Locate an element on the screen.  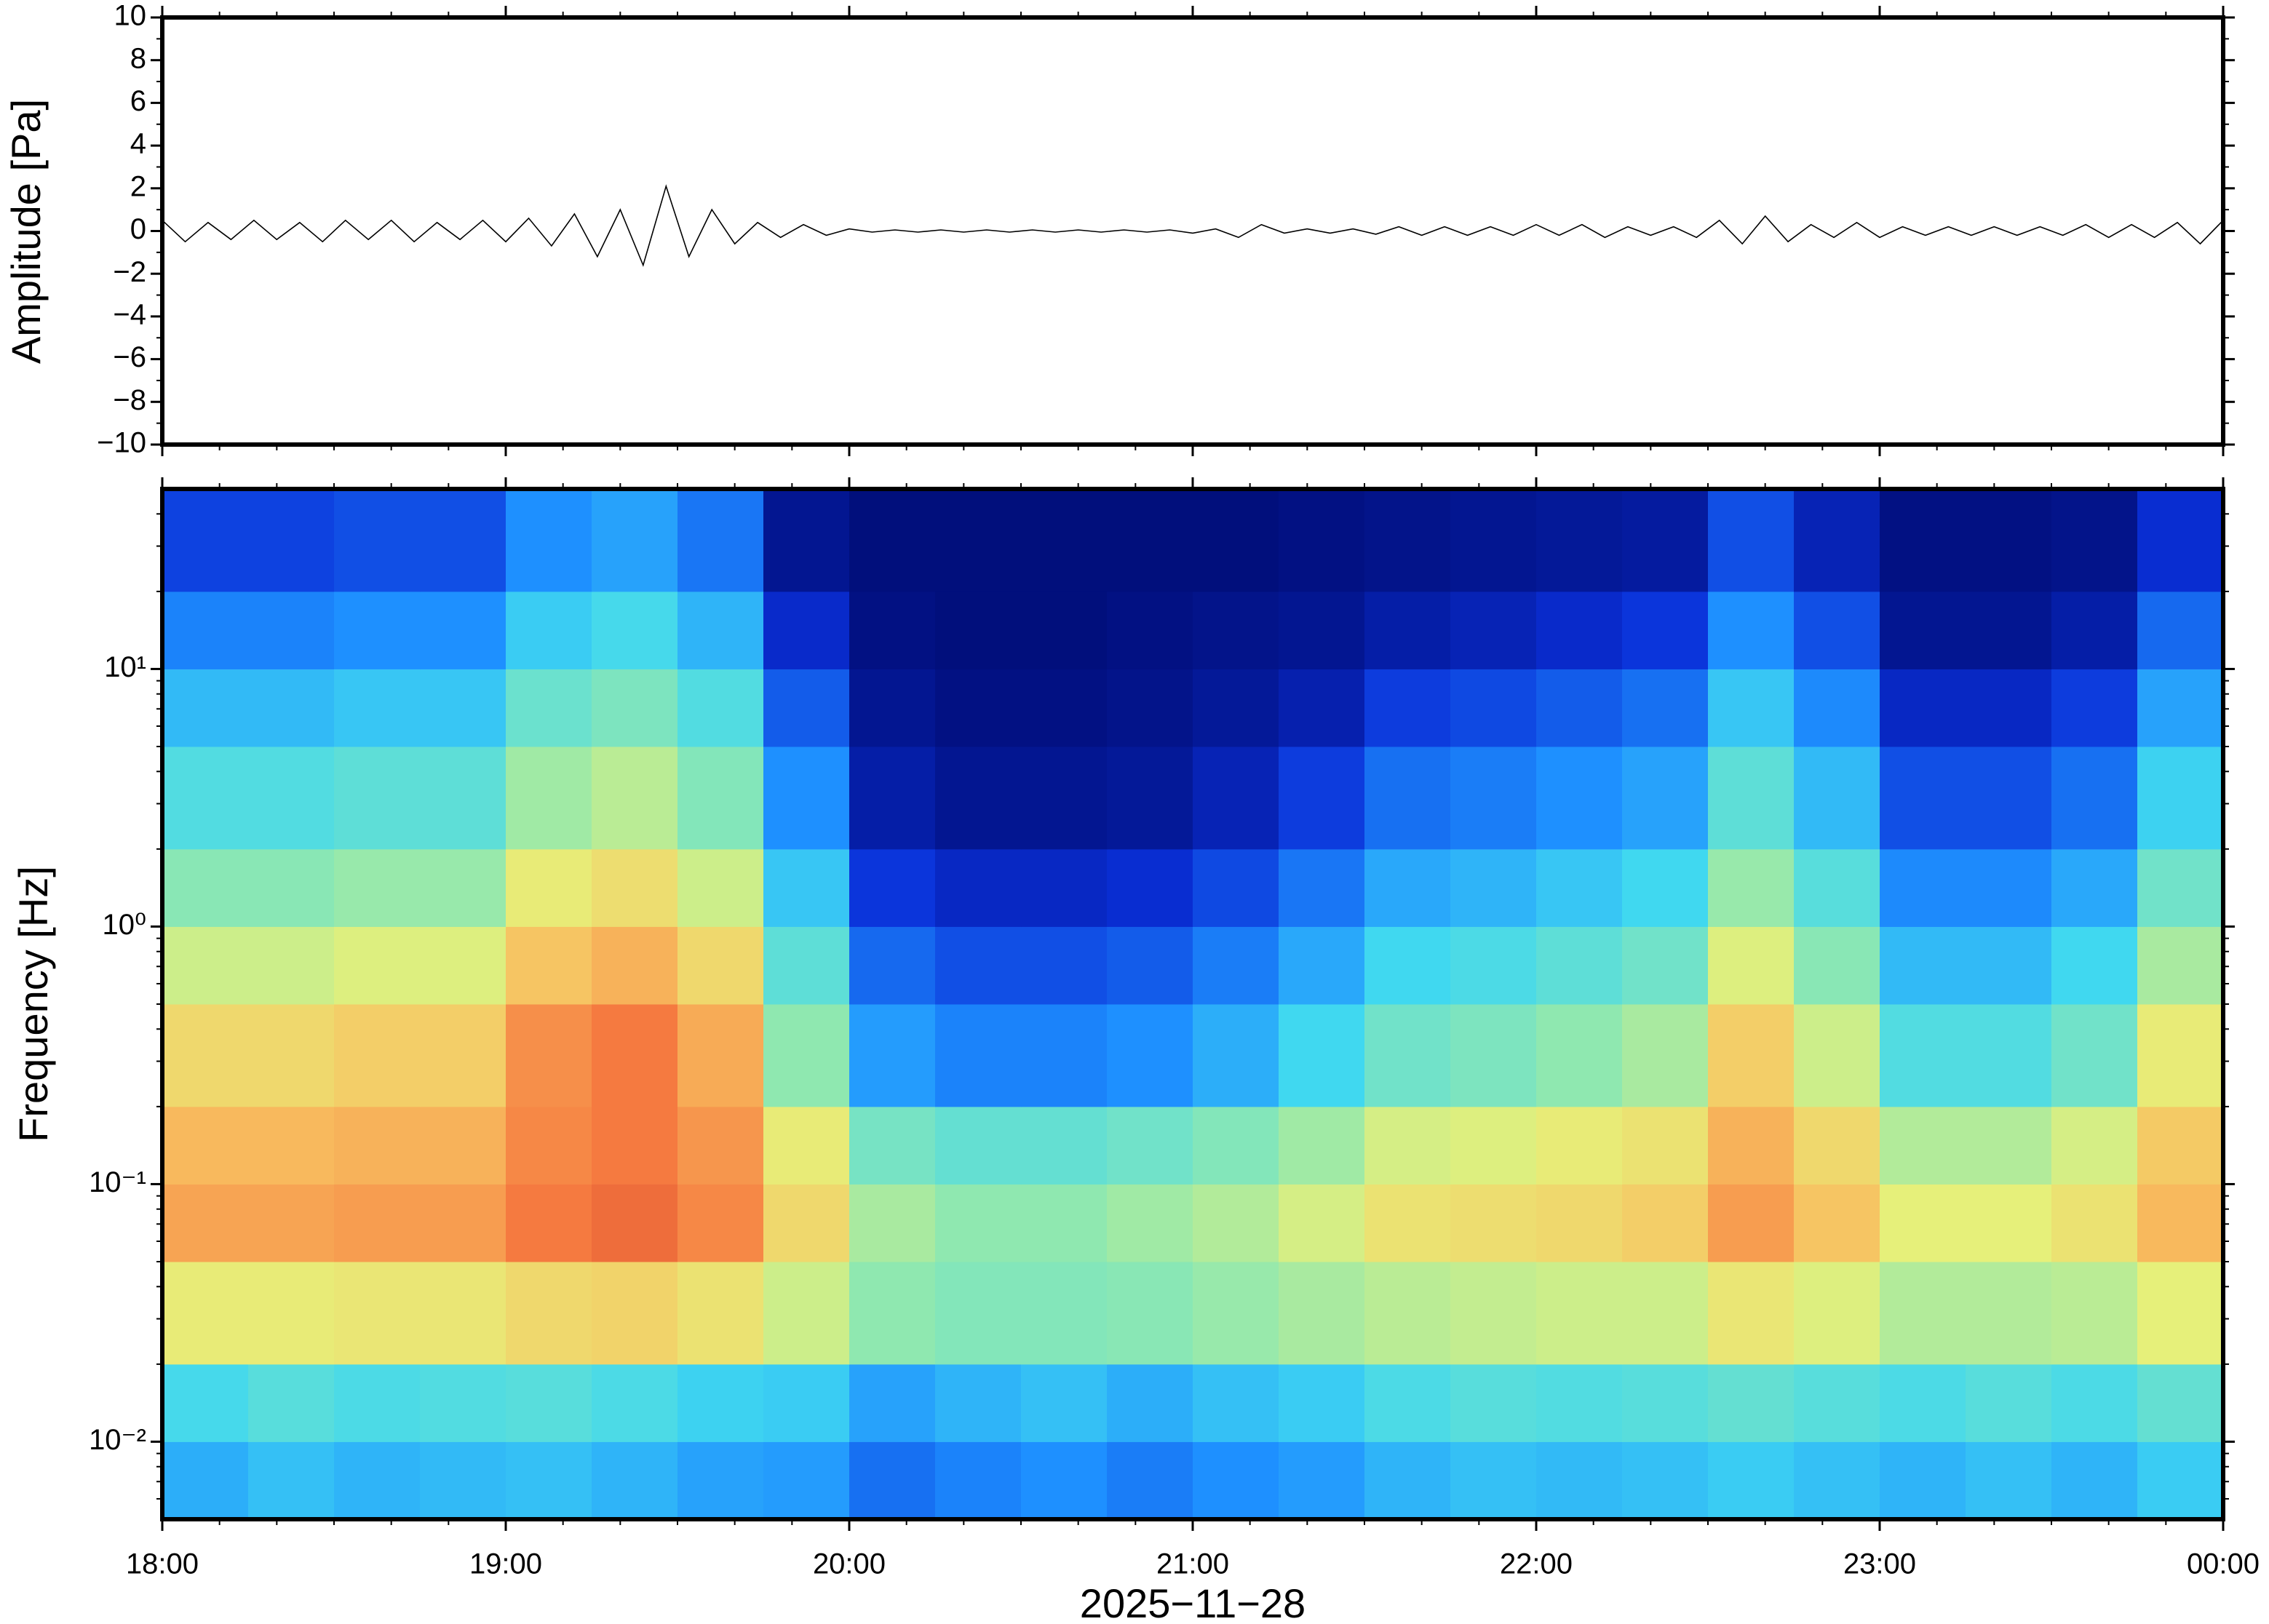
y-tick-label: 10¹ is located at coordinates (125, 667).